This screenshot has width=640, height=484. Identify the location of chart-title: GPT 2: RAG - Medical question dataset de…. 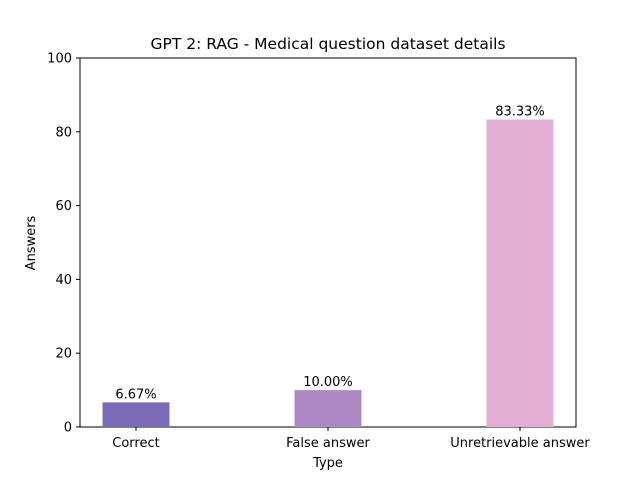
(327, 44).